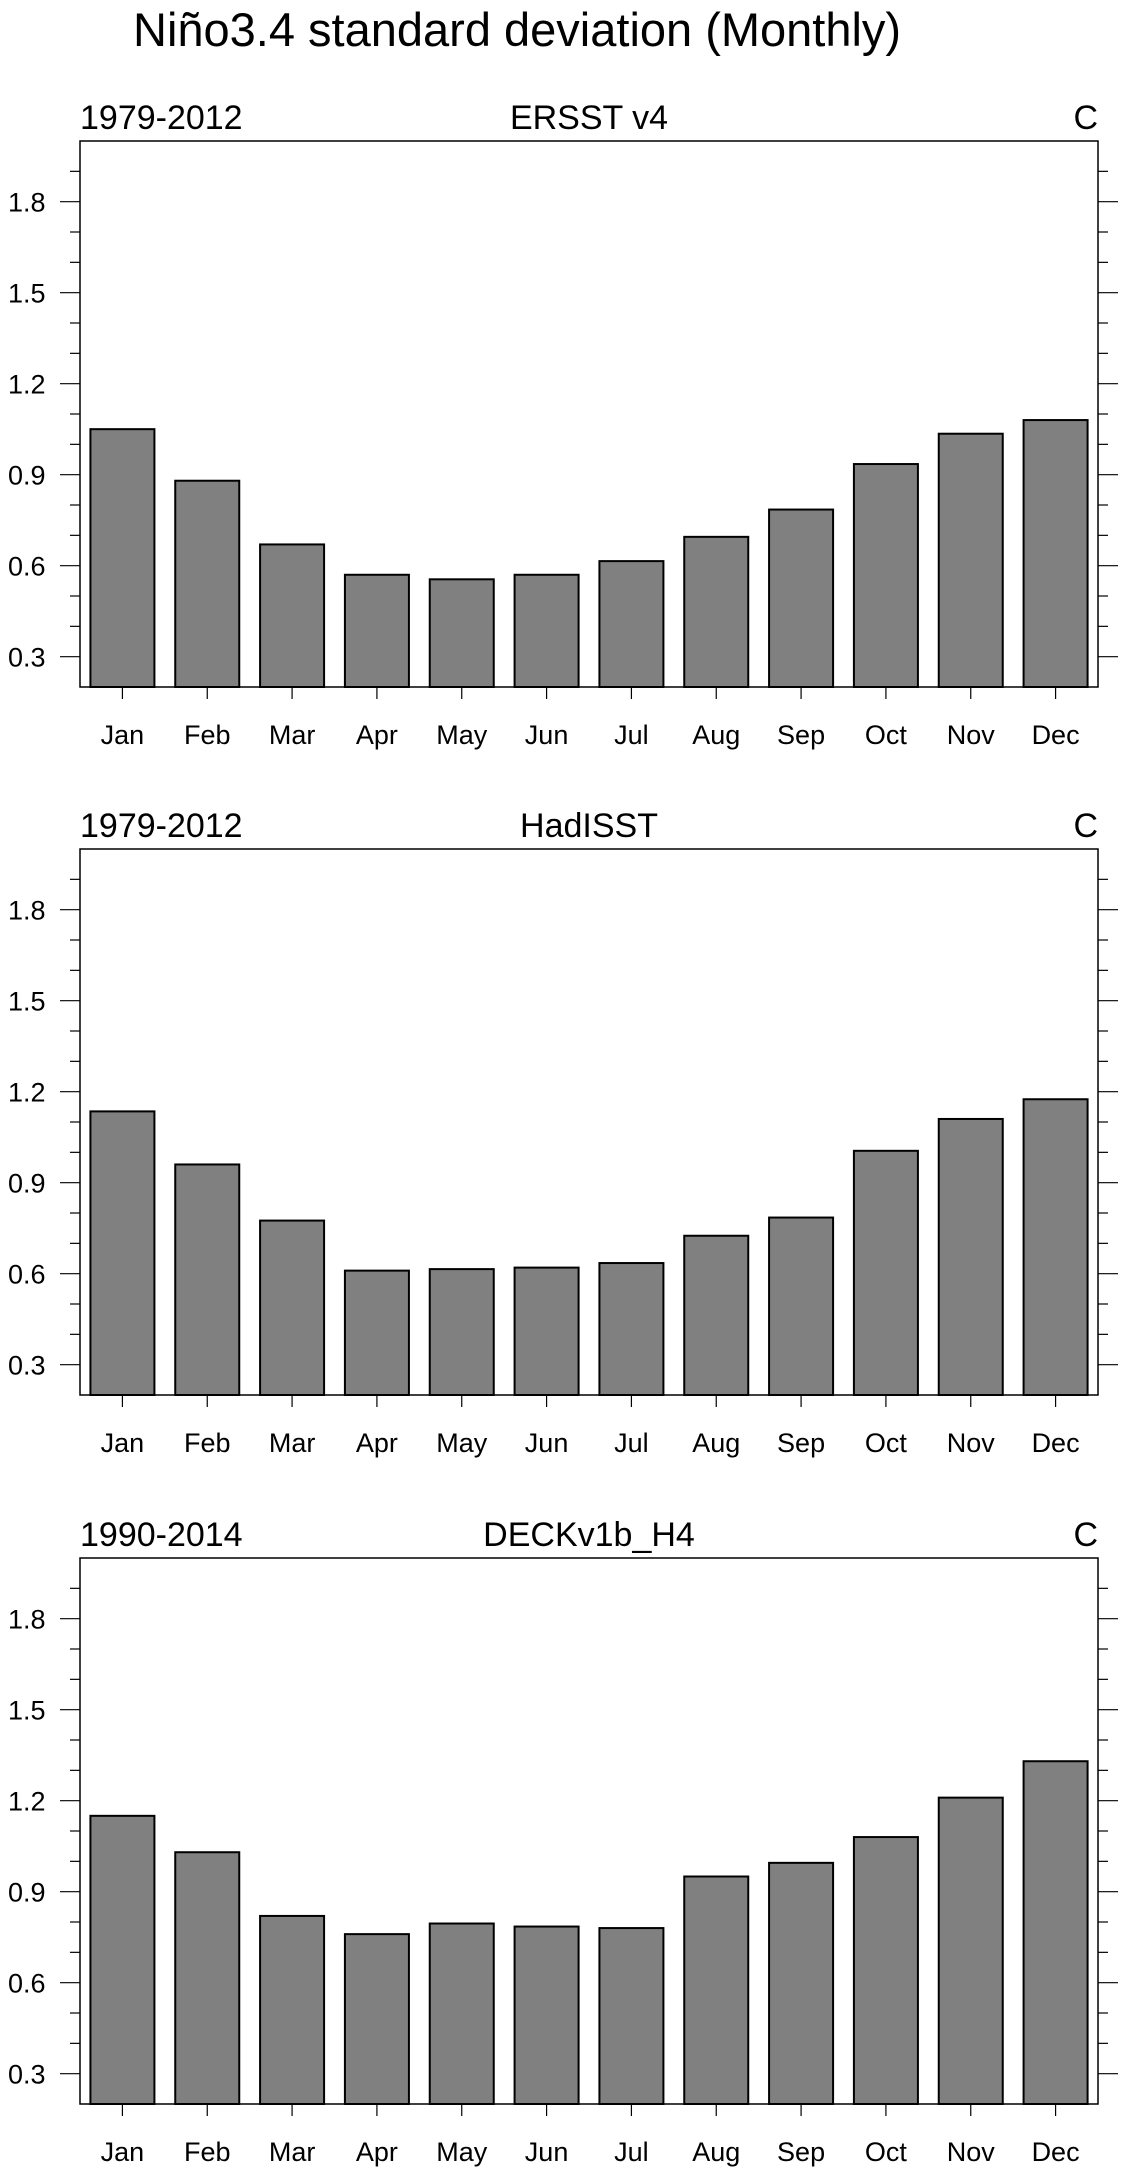 This screenshot has width=1125, height=2177. What do you see at coordinates (517, 29) in the screenshot?
I see `figure-title: Niño3.4 standard deviation (Monthly)` at bounding box center [517, 29].